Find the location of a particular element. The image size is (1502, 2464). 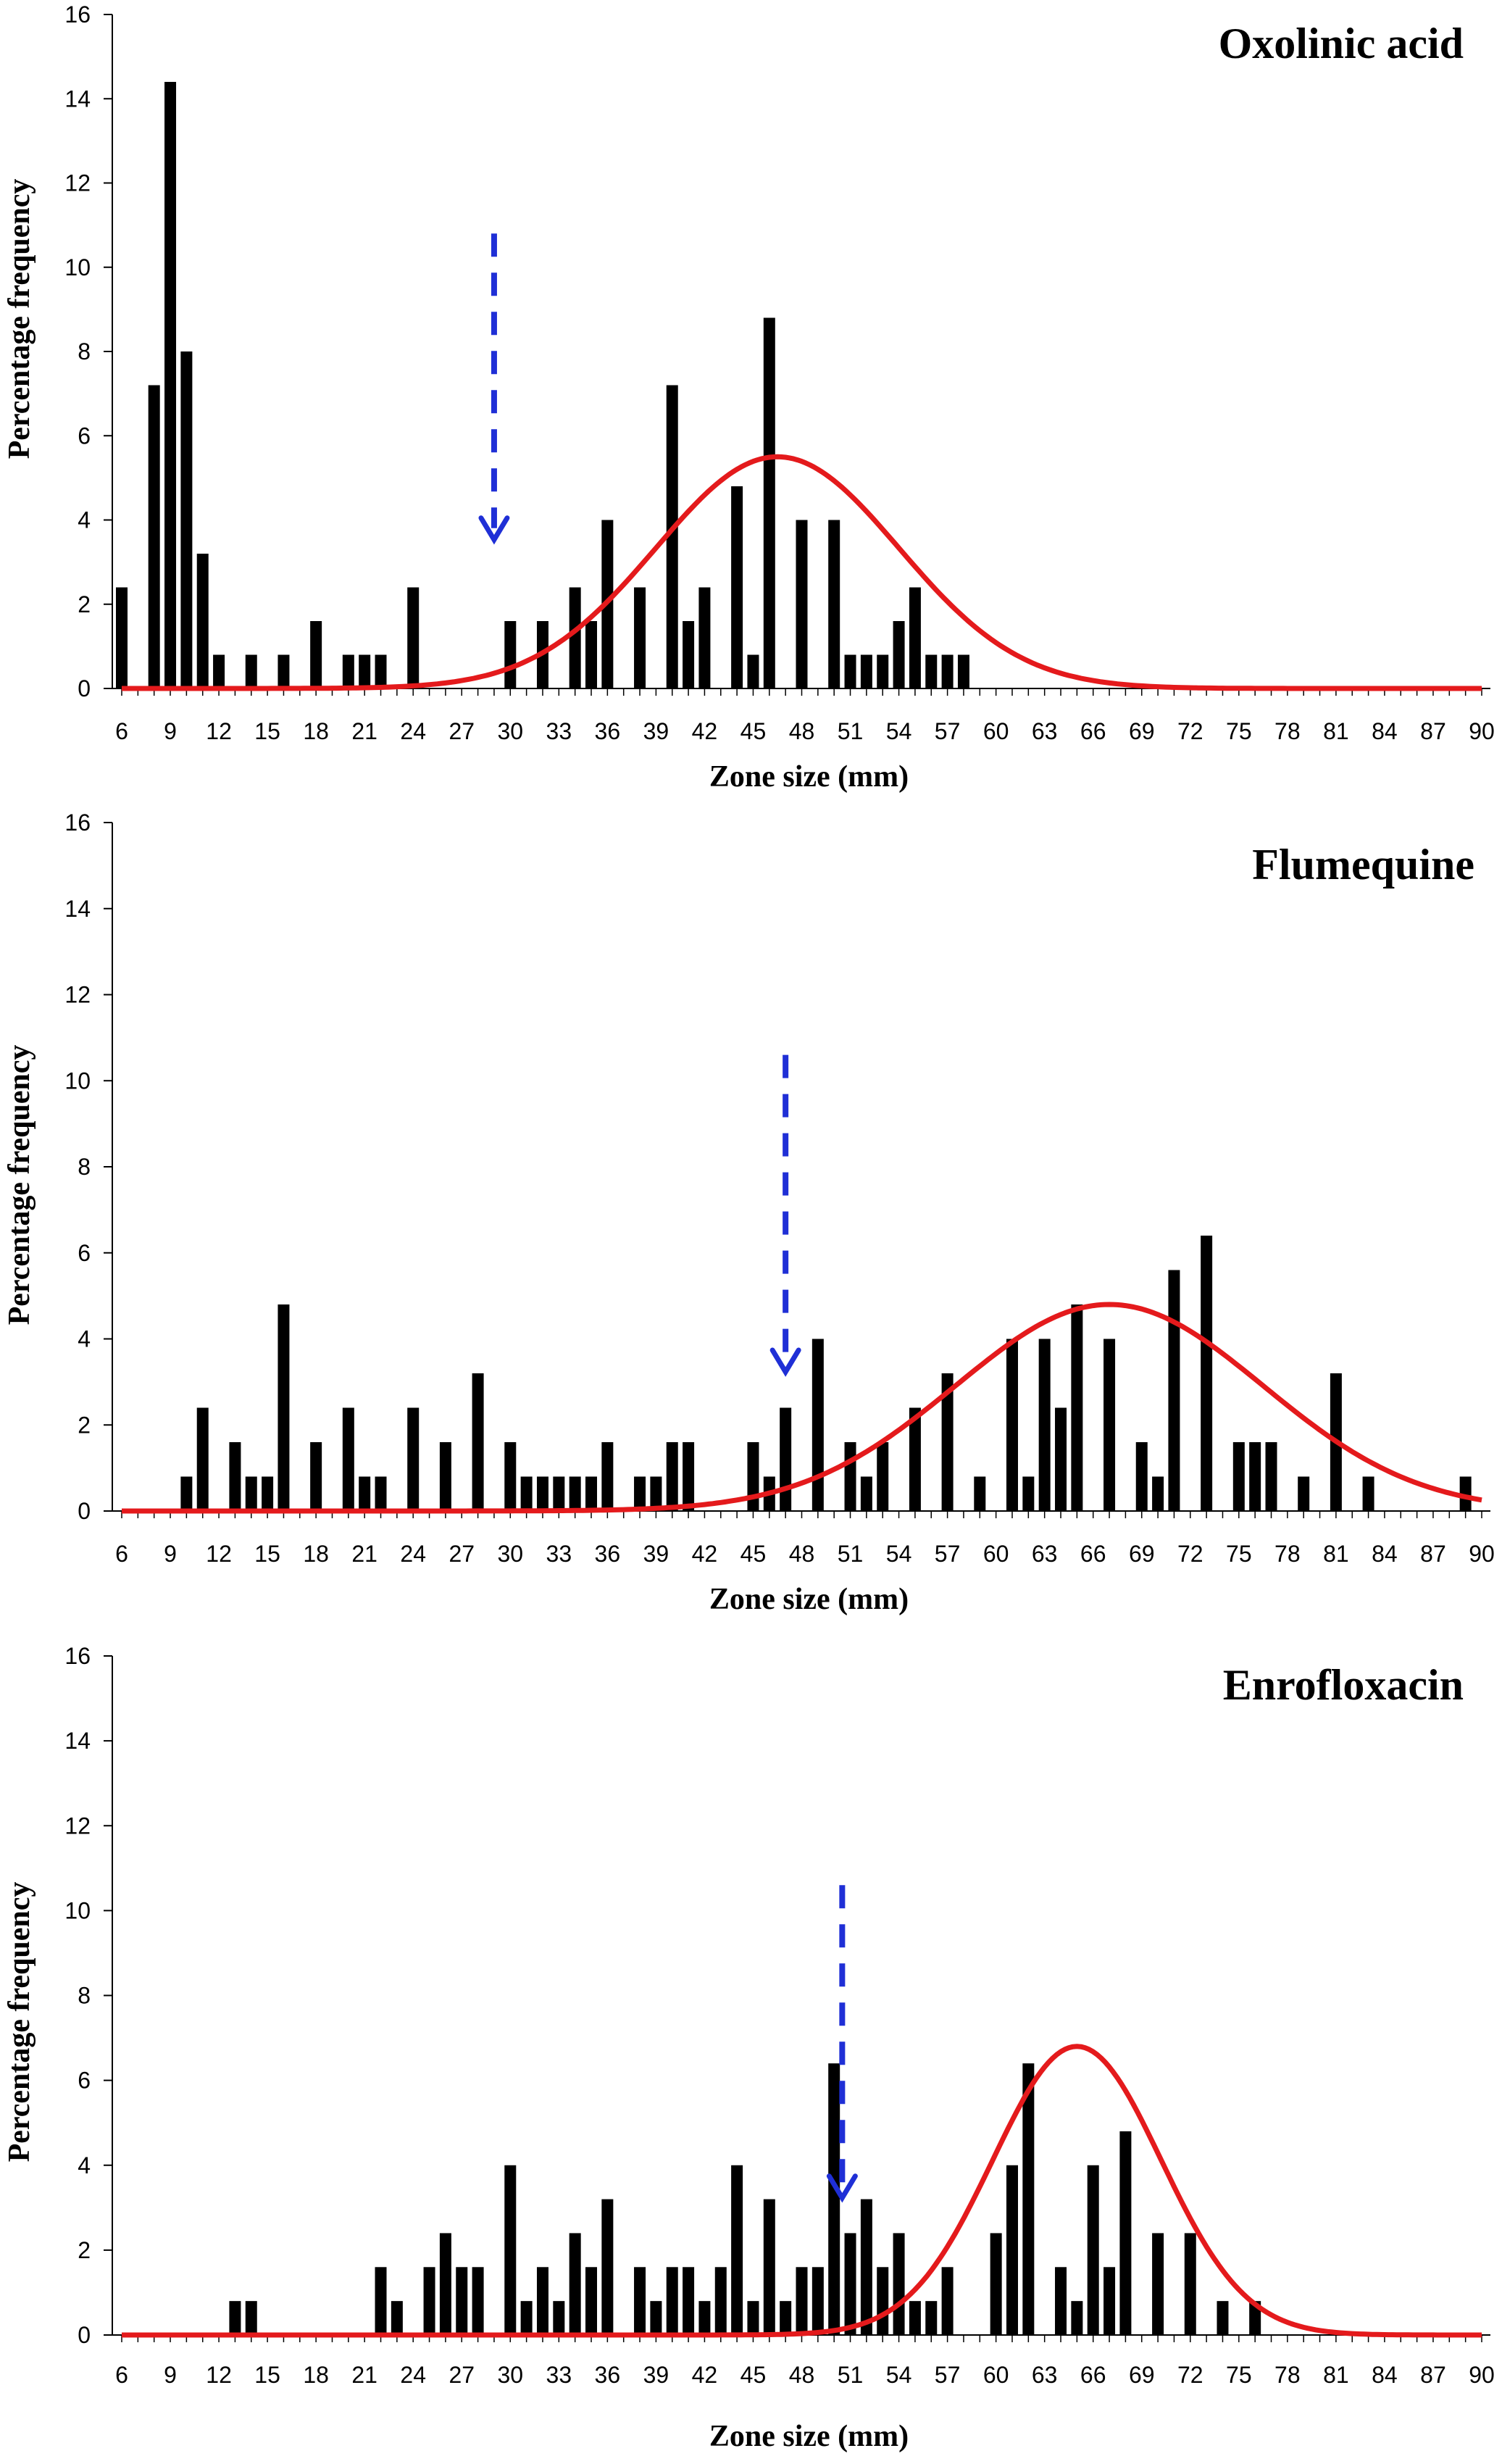

x-tick-label: 69 is located at coordinates (1142, 2375).